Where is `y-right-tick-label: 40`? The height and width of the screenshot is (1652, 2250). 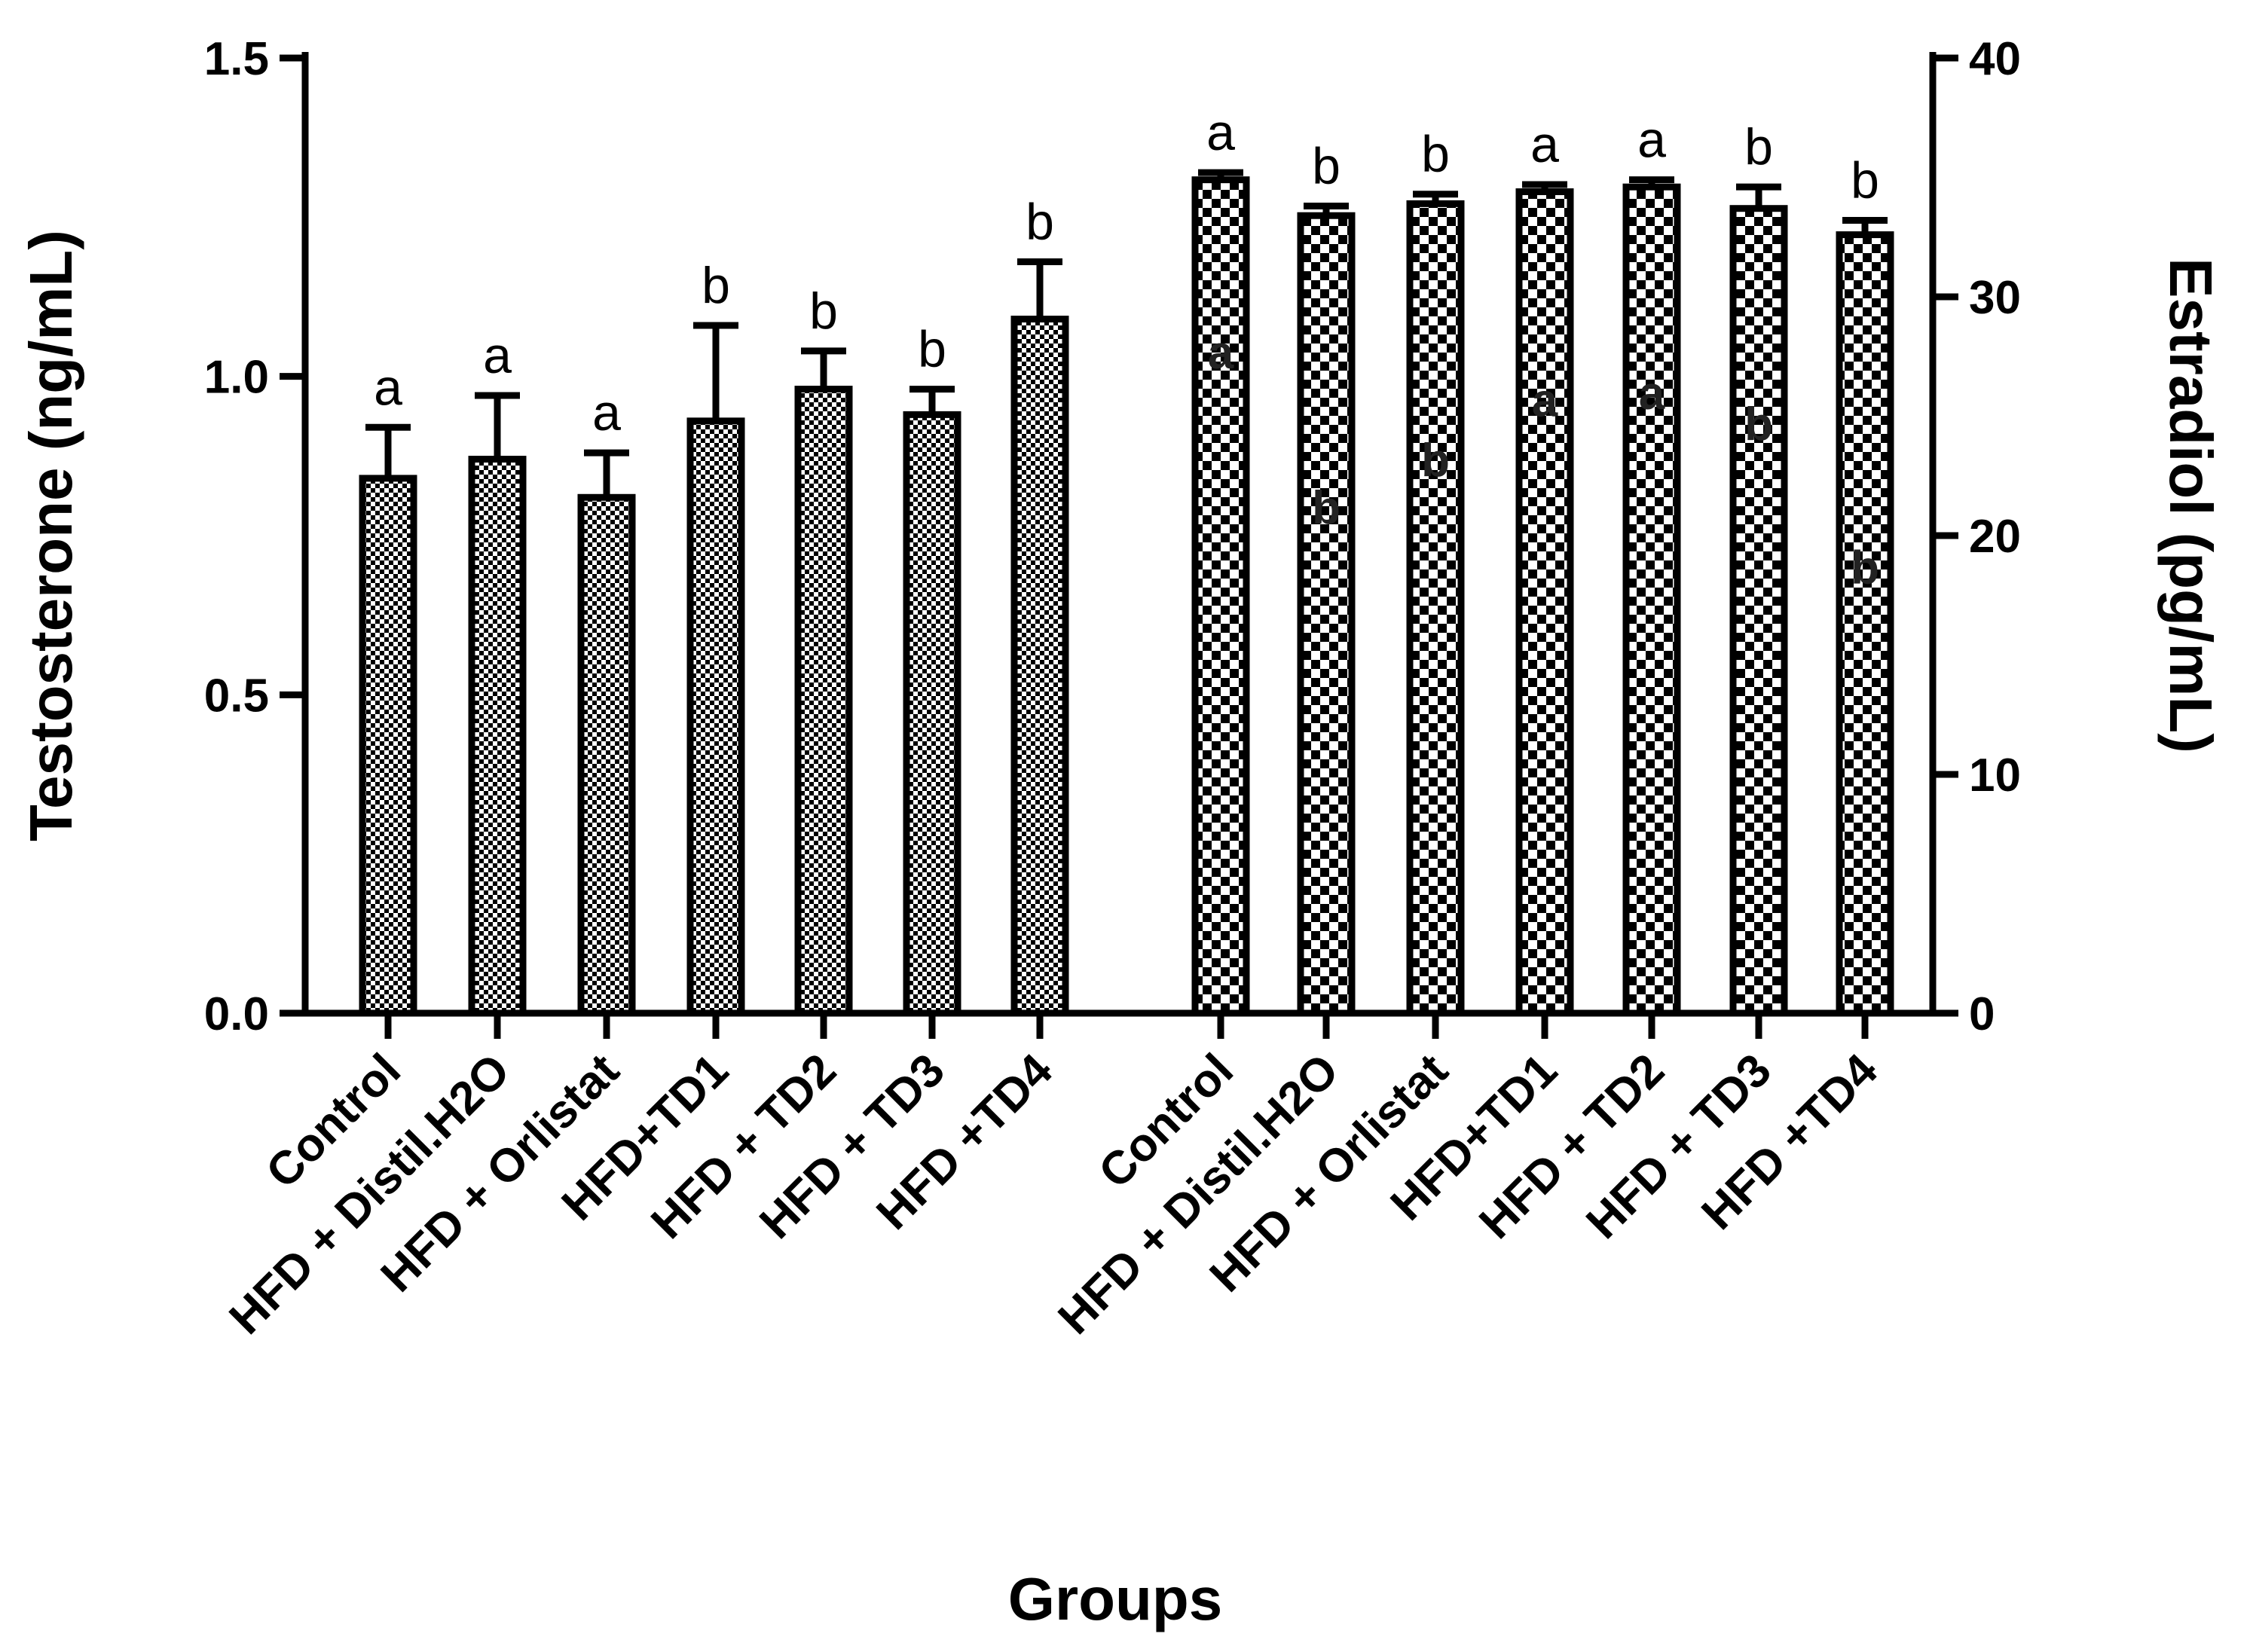 y-right-tick-label: 40 is located at coordinates (1995, 59).